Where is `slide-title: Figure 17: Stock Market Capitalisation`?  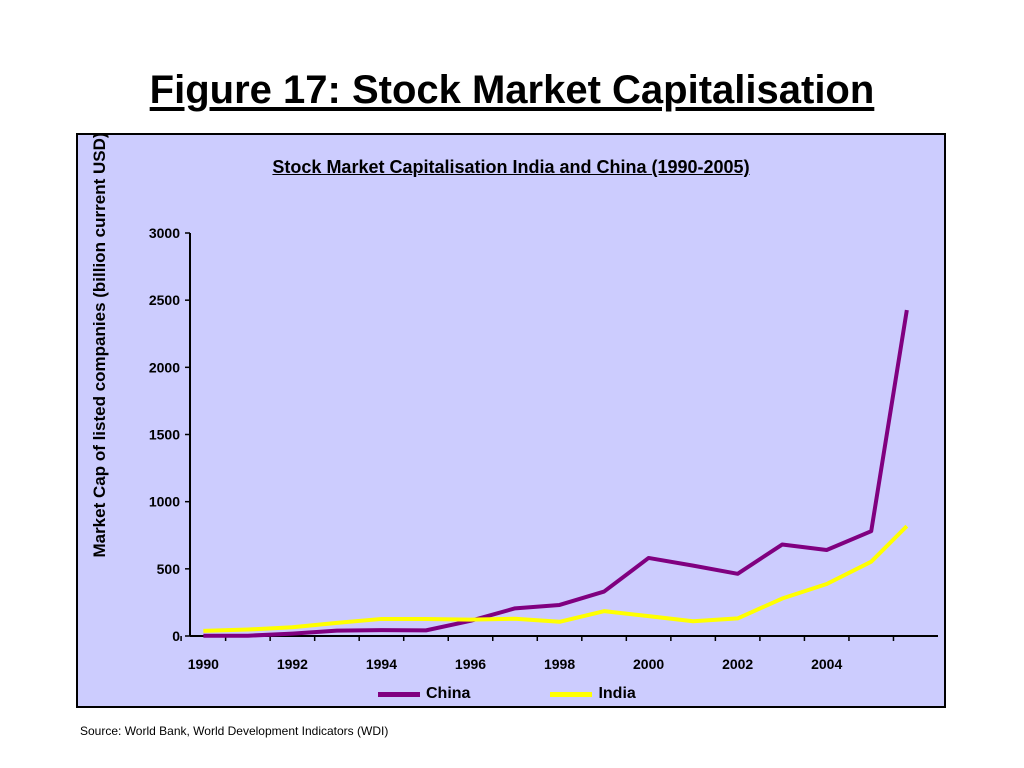
slide-title: Figure 17: Stock Market Capitalisation is located at coordinates (512, 90).